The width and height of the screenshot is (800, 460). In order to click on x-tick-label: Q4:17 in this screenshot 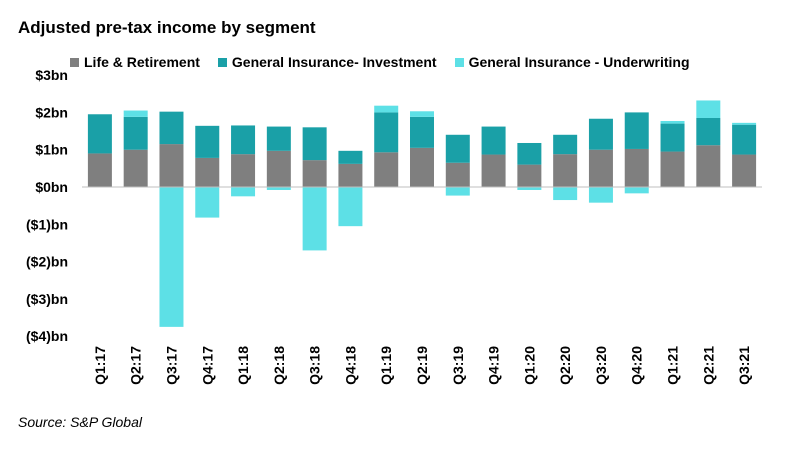, I will do `click(207, 365)`.